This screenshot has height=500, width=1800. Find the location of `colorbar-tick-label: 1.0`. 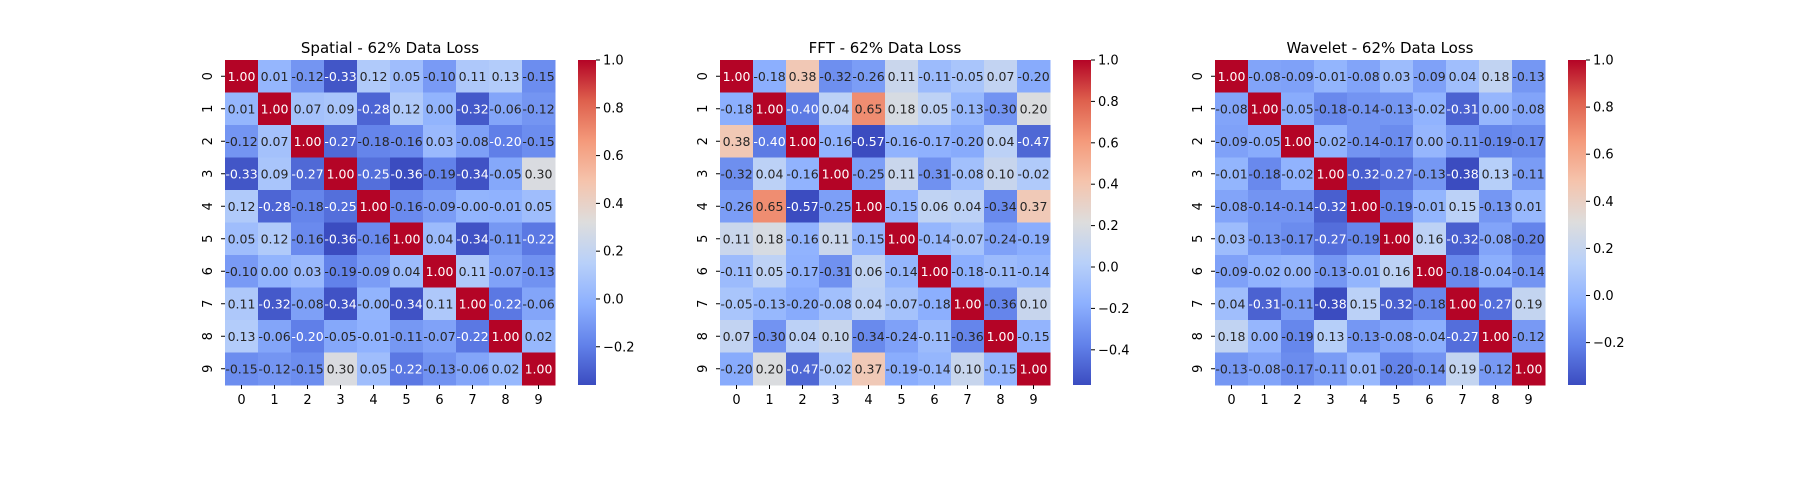

colorbar-tick-label: 1.0 is located at coordinates (613, 61).